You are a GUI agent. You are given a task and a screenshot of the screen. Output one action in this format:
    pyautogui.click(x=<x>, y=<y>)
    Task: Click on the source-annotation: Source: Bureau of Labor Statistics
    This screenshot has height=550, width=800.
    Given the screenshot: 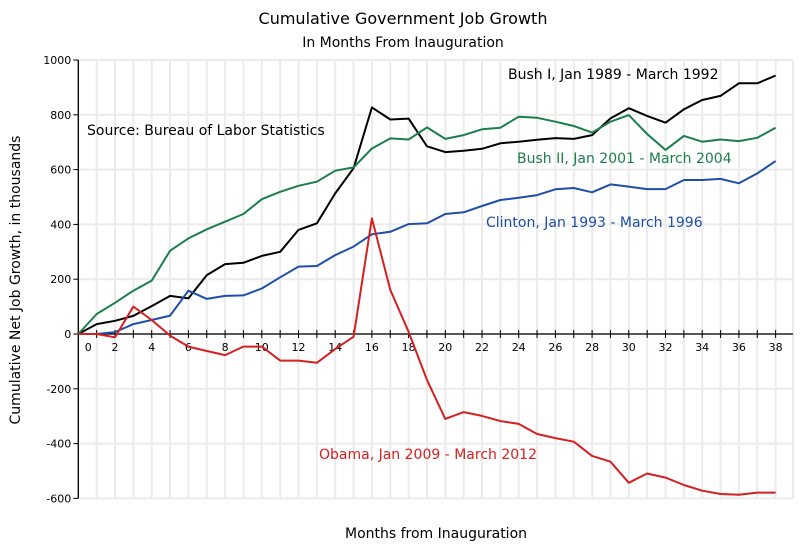 What is the action you would take?
    pyautogui.click(x=206, y=131)
    